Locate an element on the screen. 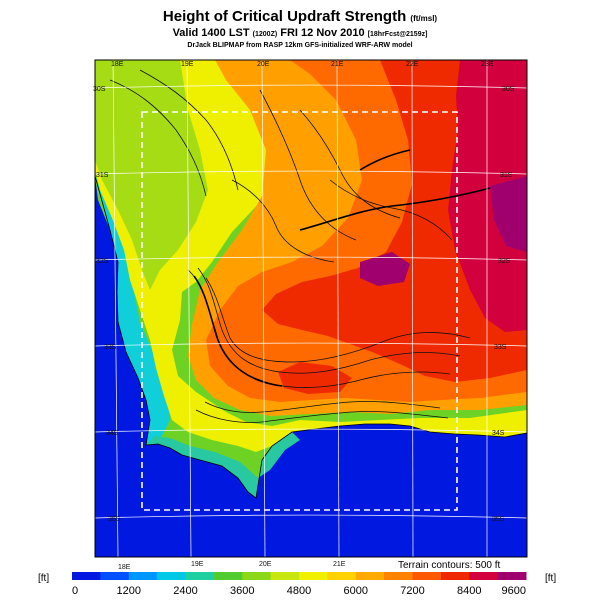 The image size is (600, 600). coastal-band-south is located at coordinates (223, 465).